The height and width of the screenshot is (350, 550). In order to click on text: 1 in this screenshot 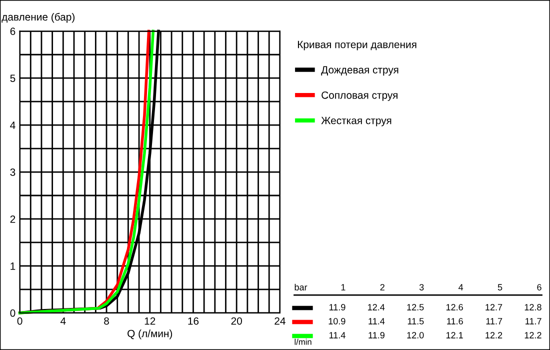, I will do `click(343, 287)`.